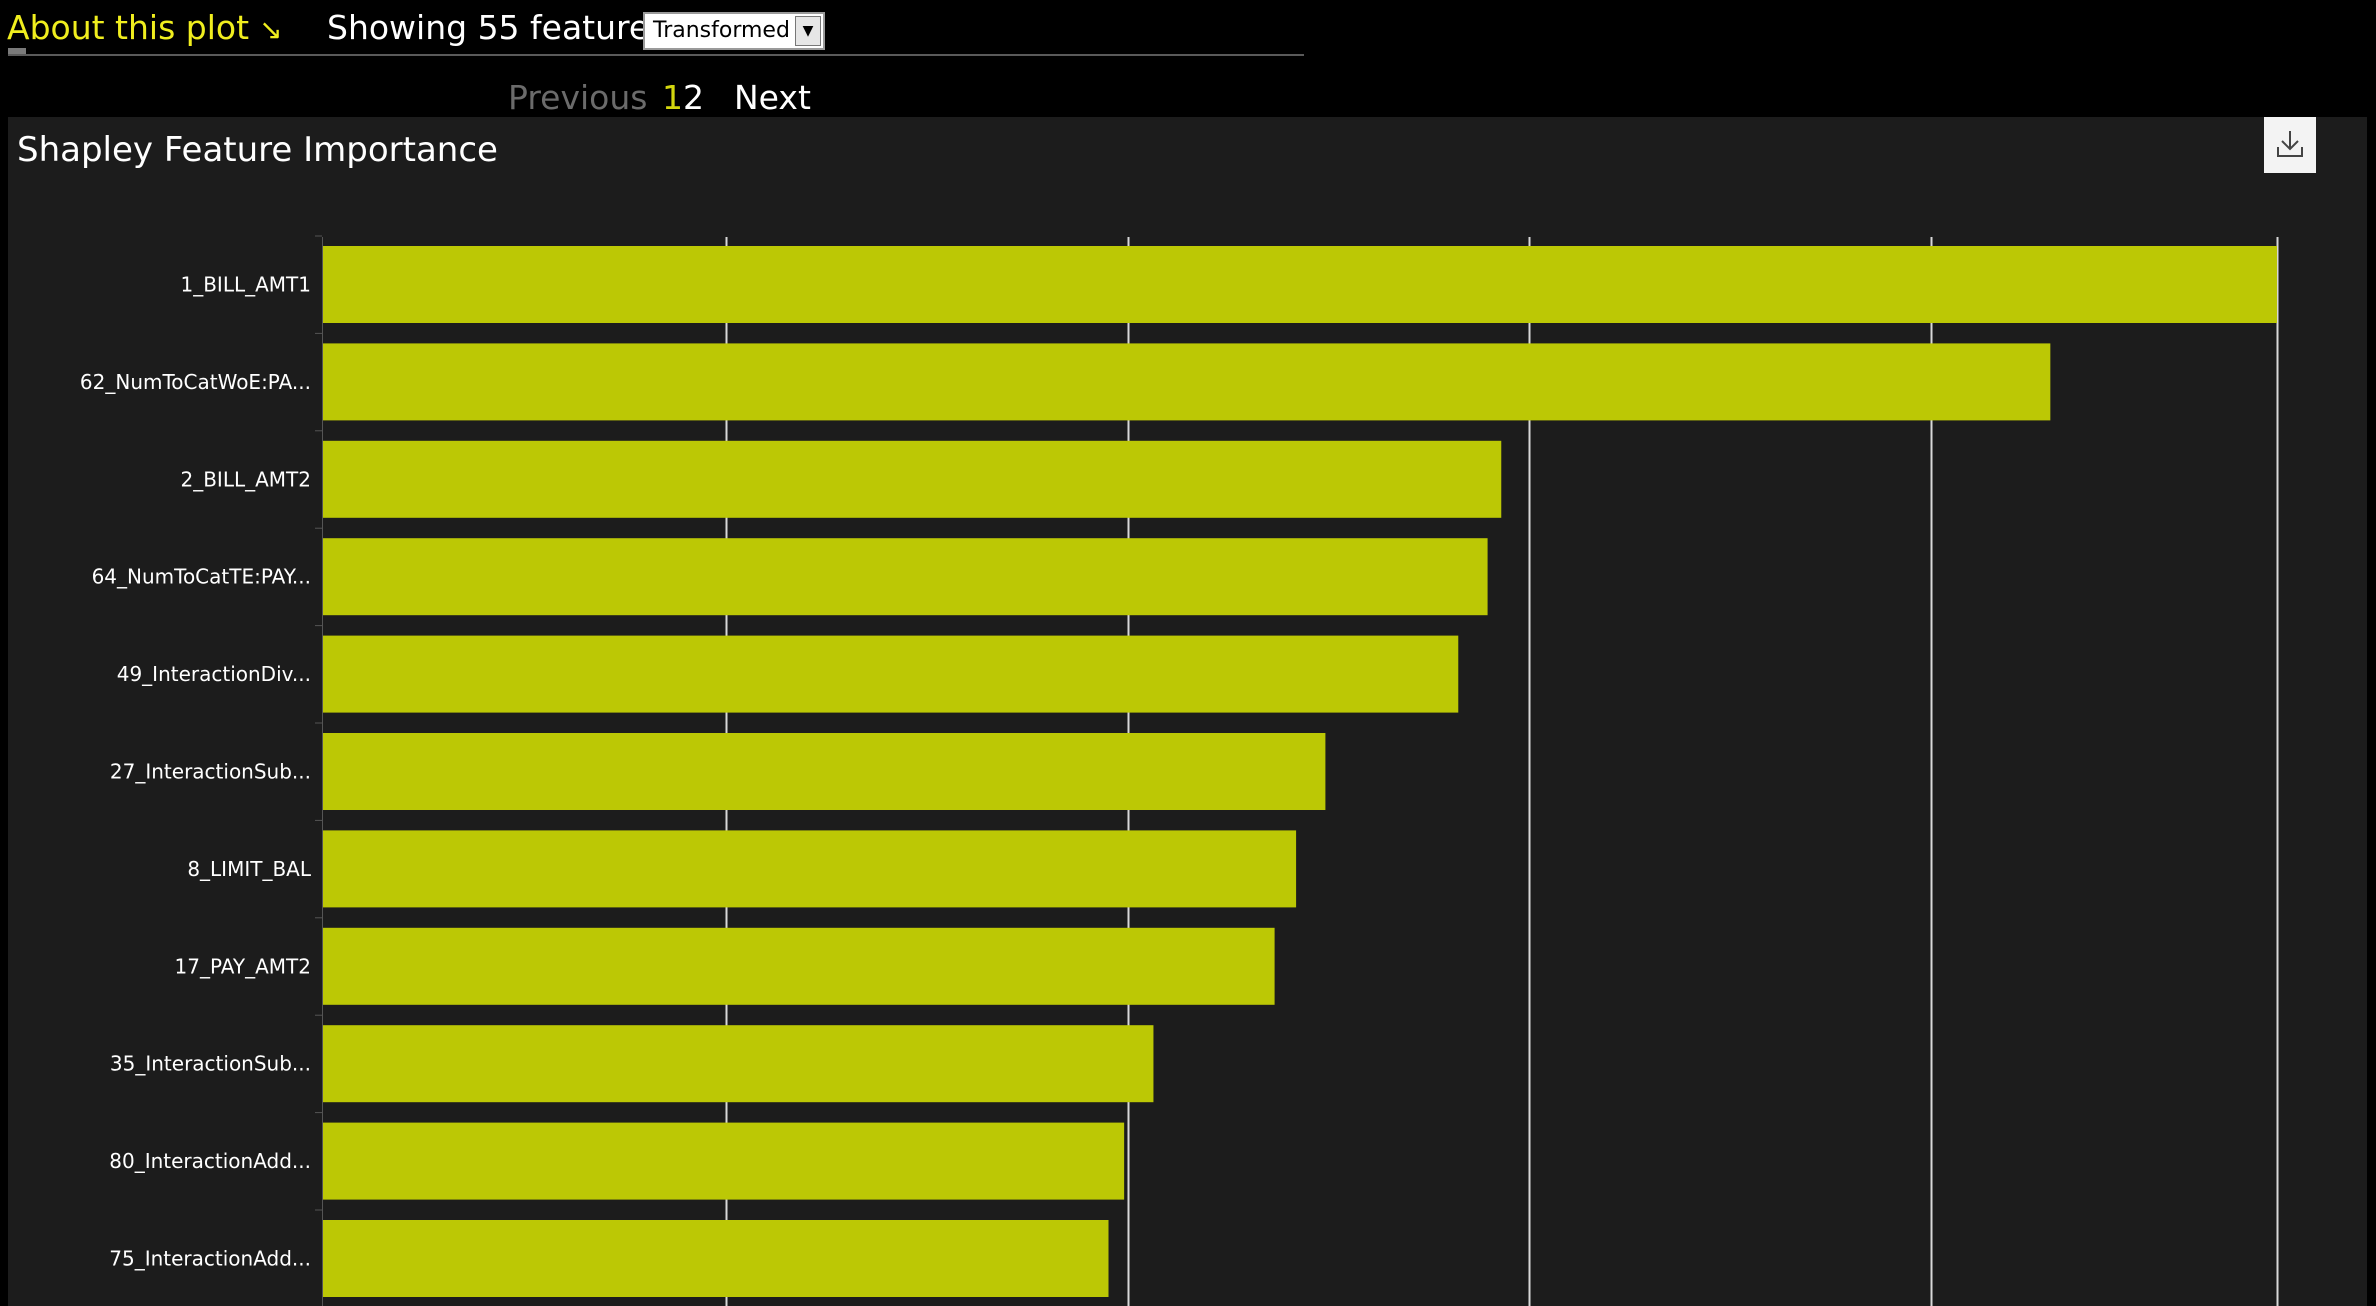  I want to click on page-1-button: 1, so click(672, 97).